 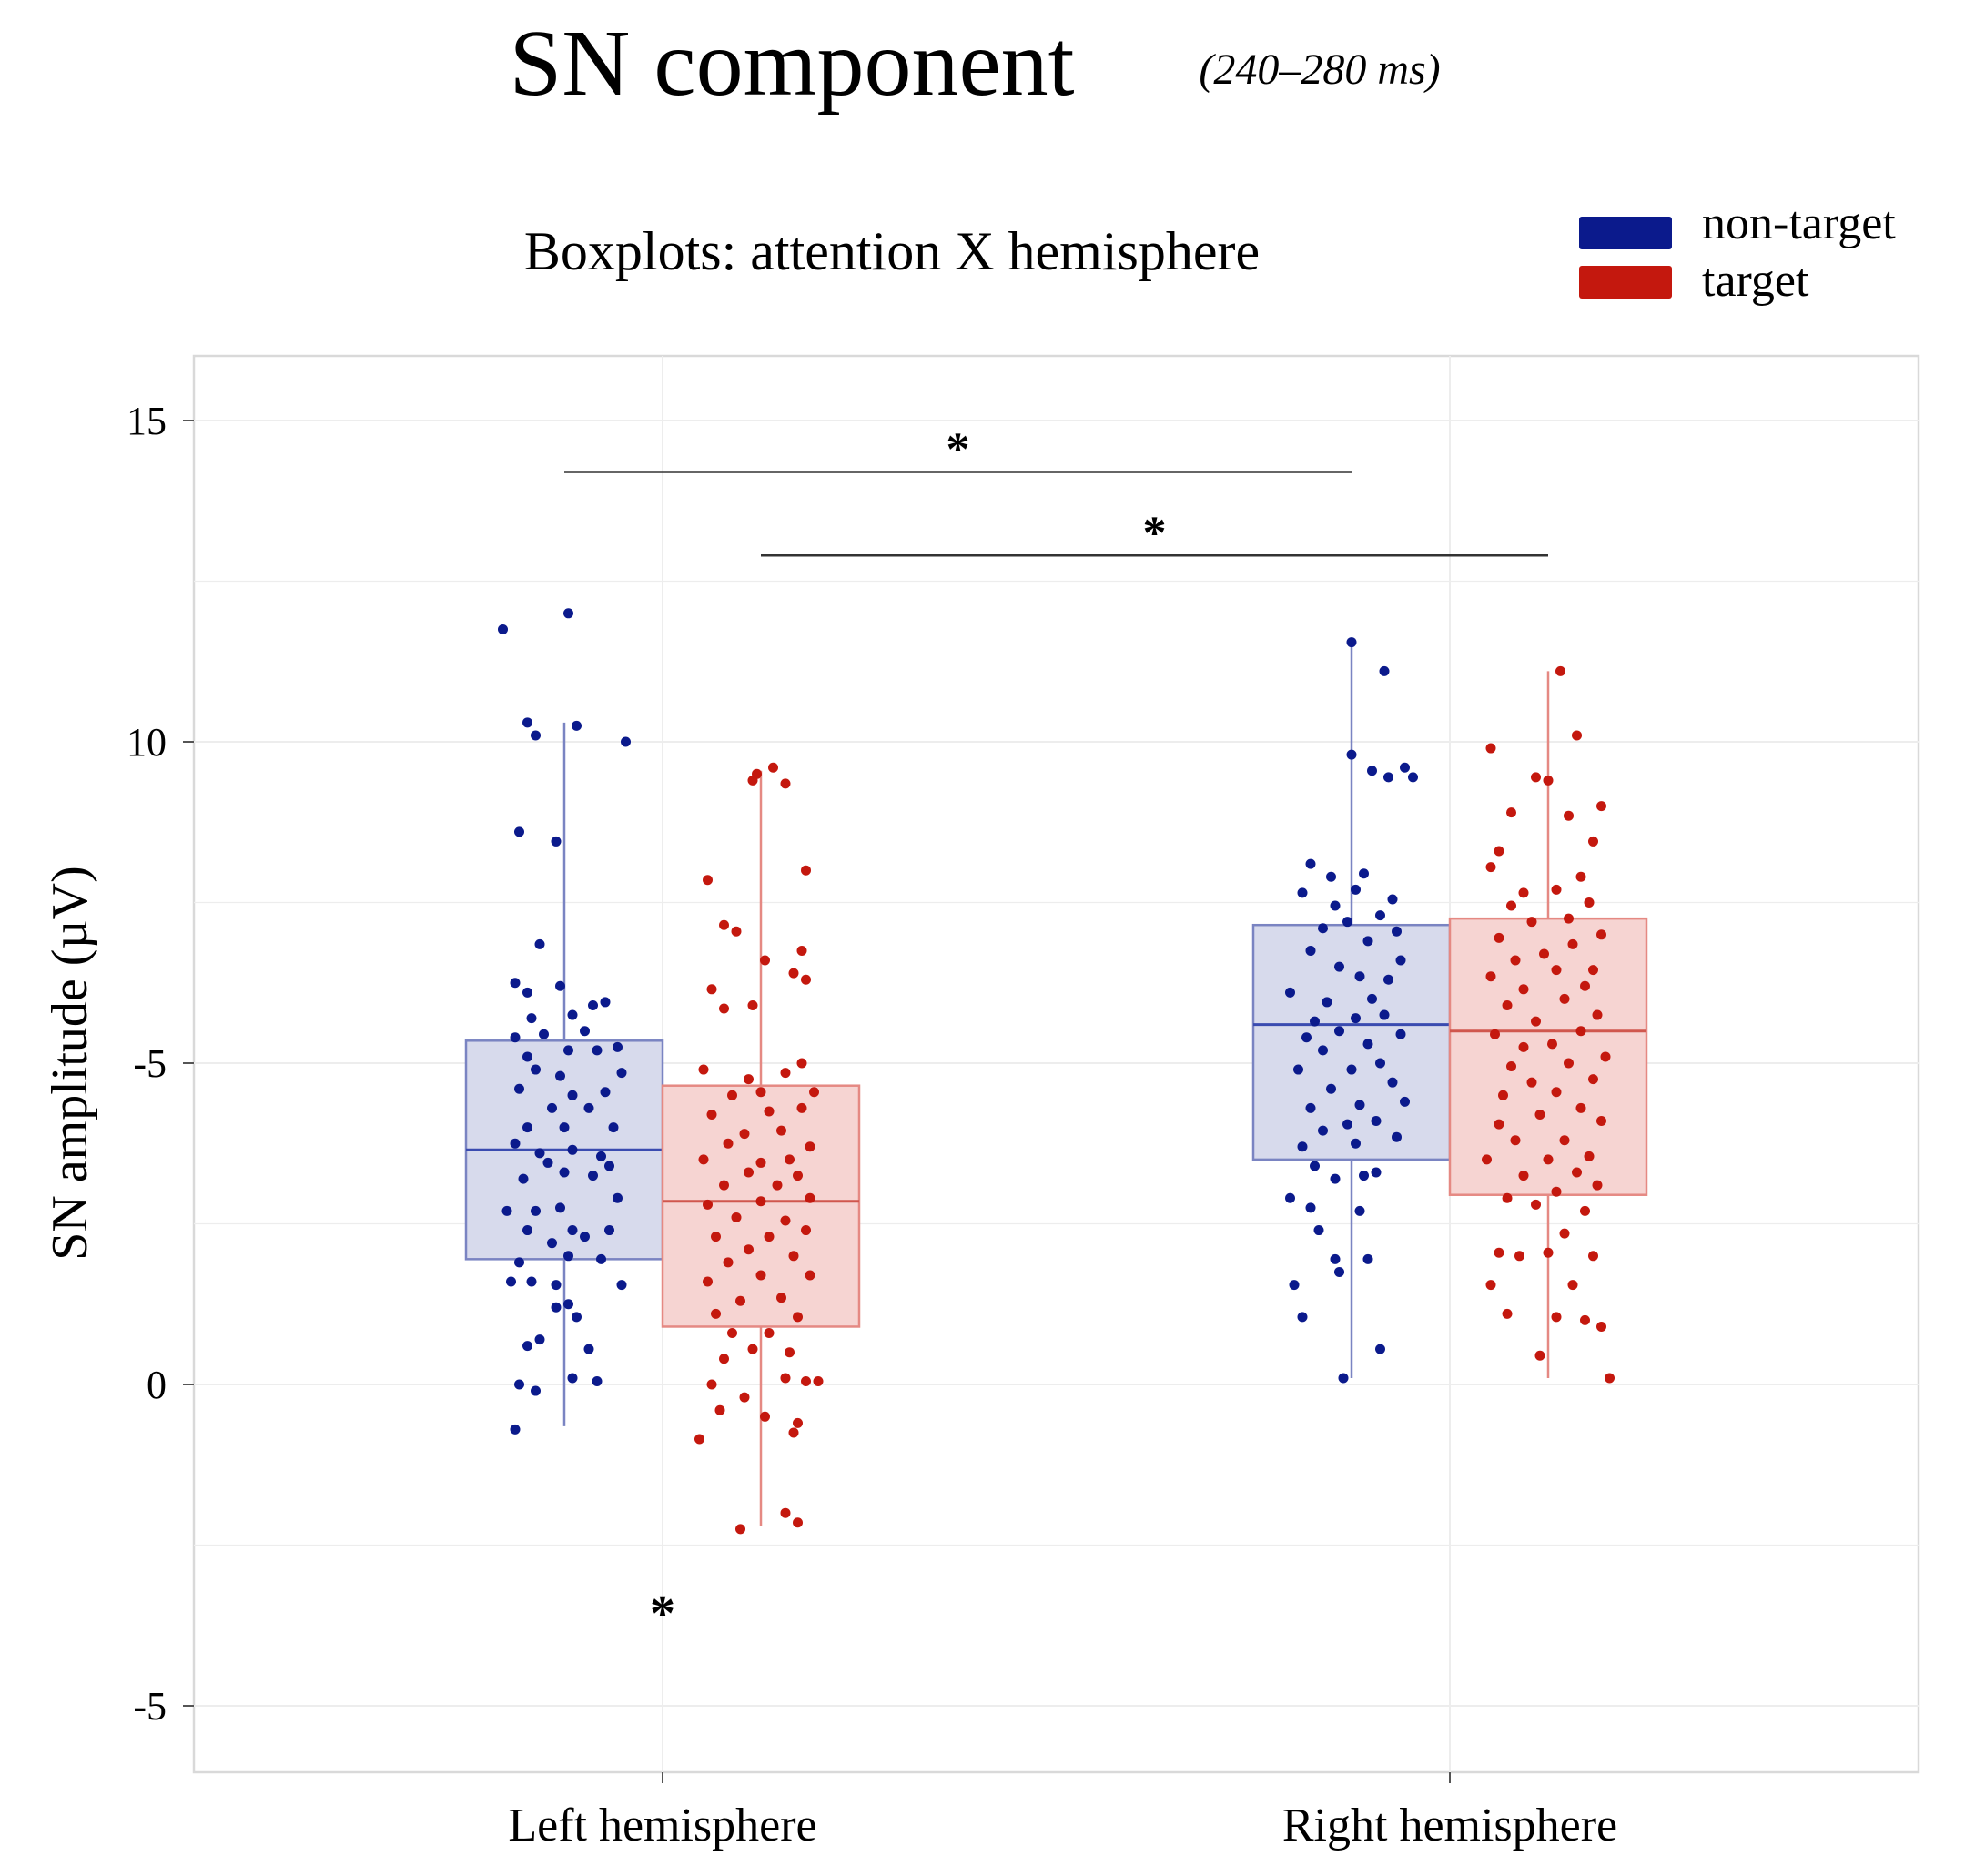 I want to click on y-tick-label: 10, so click(x=147, y=743).